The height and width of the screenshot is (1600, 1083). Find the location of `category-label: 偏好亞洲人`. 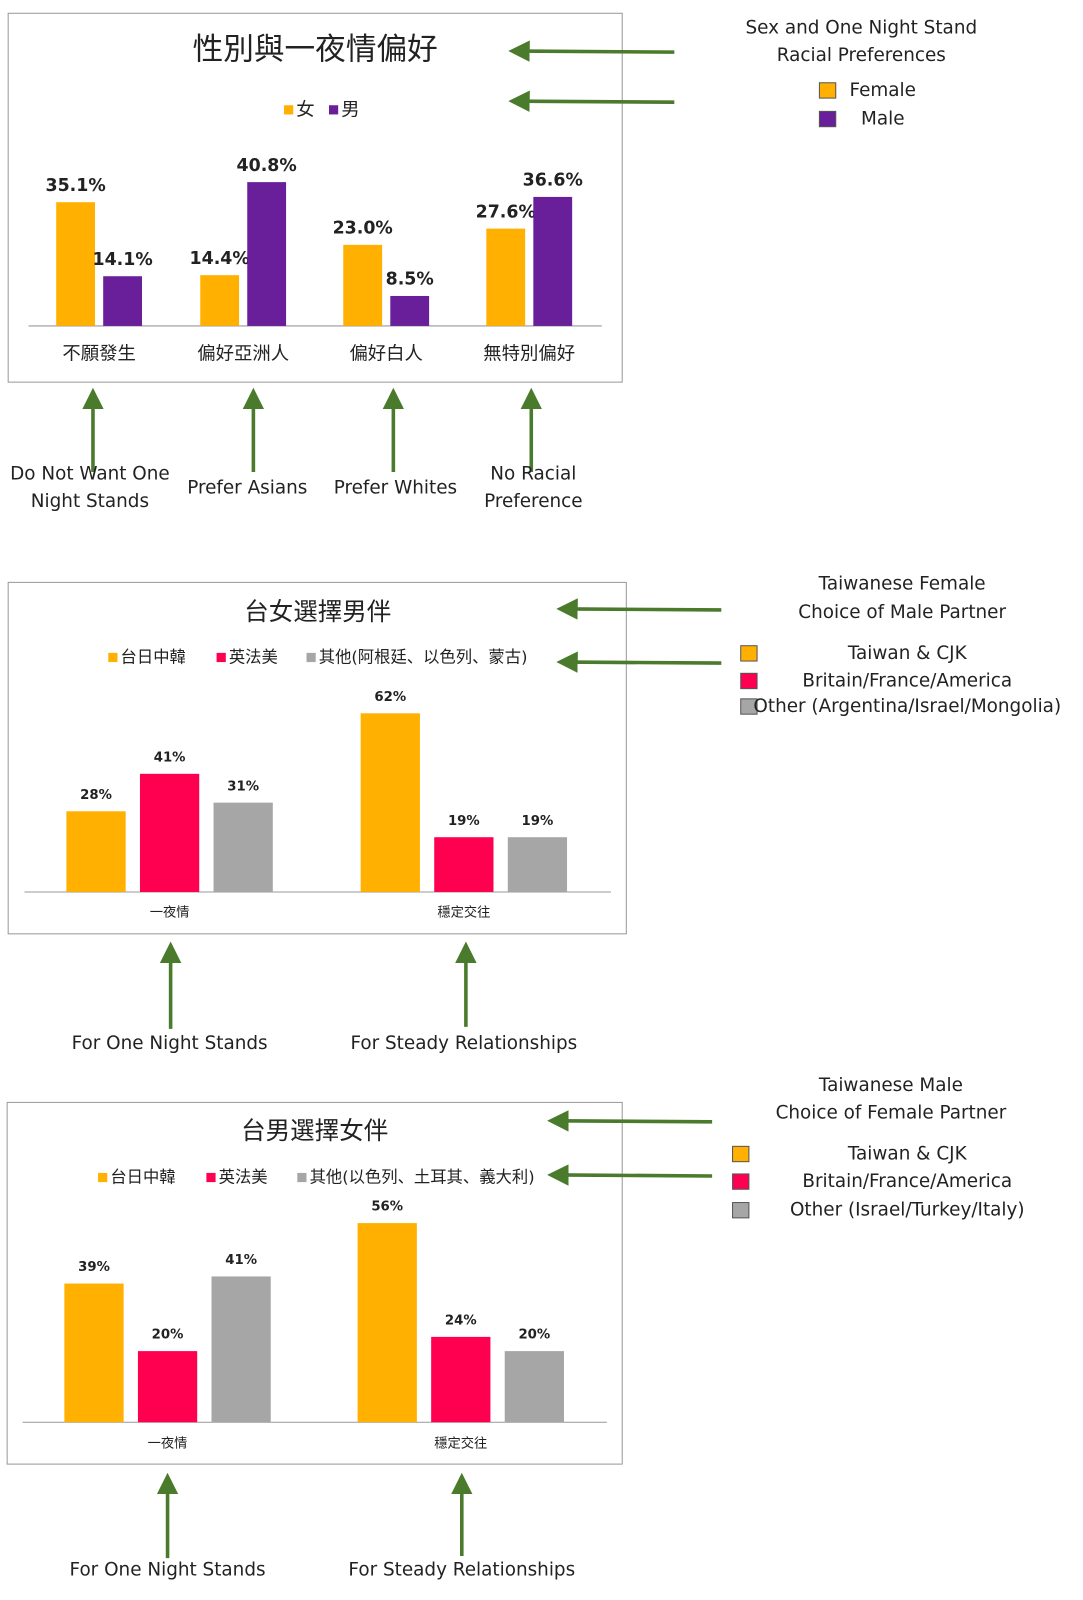

category-label: 偏好亞洲人 is located at coordinates (243, 354).